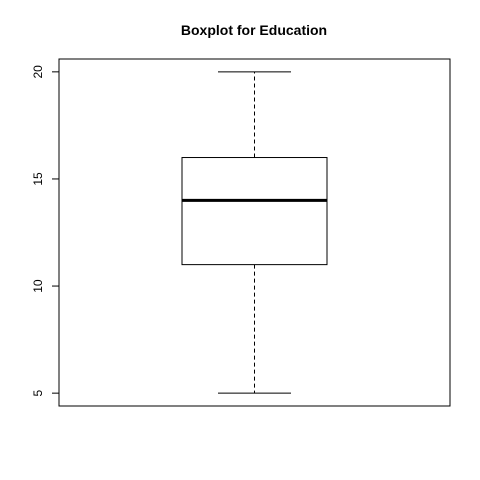  What do you see at coordinates (38, 72) in the screenshot?
I see `y-tick-label: 20` at bounding box center [38, 72].